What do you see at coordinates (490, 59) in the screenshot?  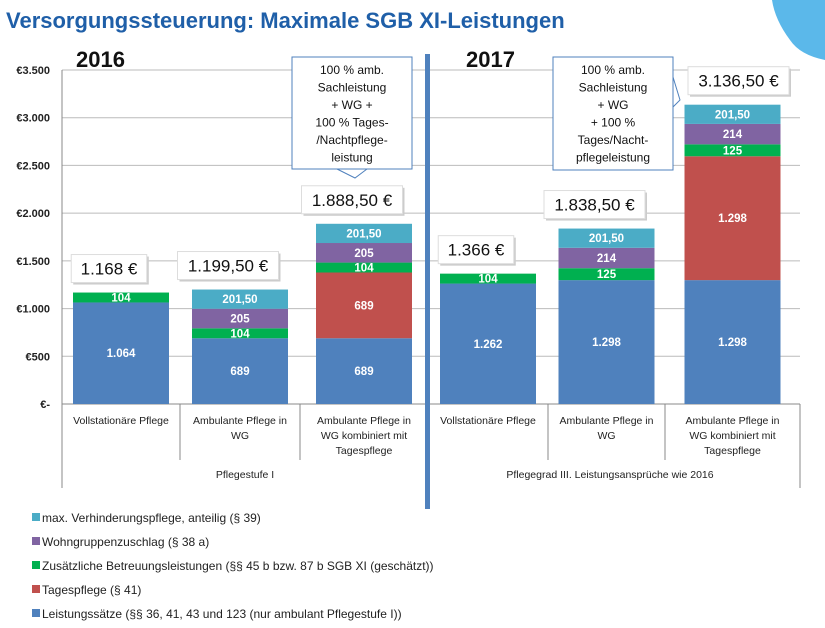 I see `year-label-2017: 2017` at bounding box center [490, 59].